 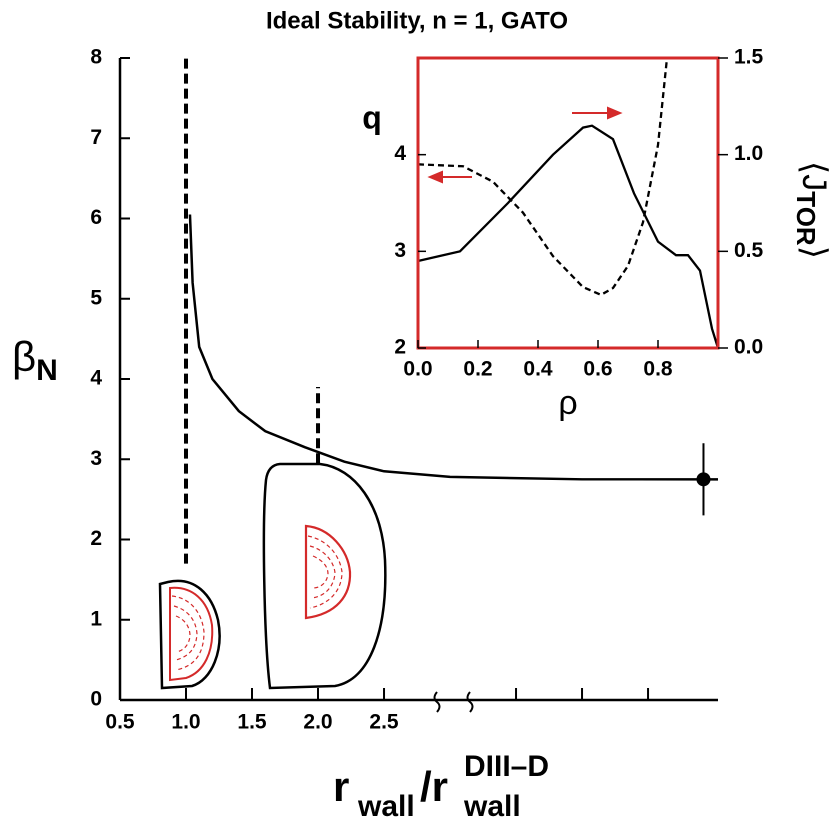 I want to click on inset-frame, so click(x=568, y=203).